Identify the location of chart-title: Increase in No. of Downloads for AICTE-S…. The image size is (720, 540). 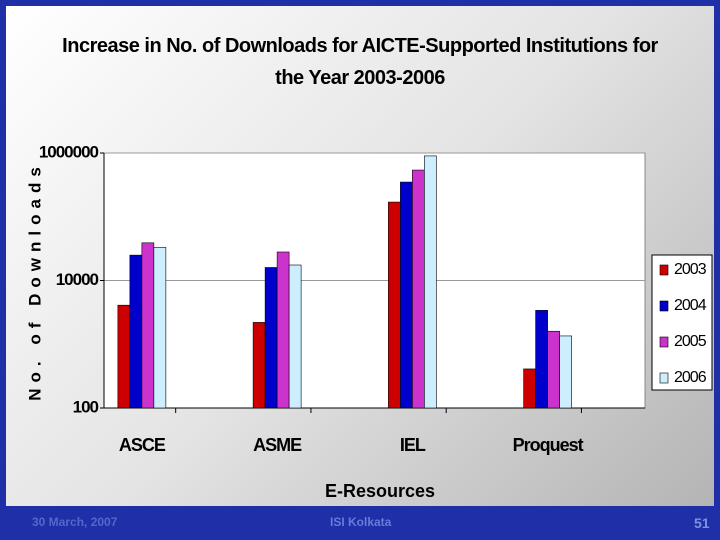
(360, 62).